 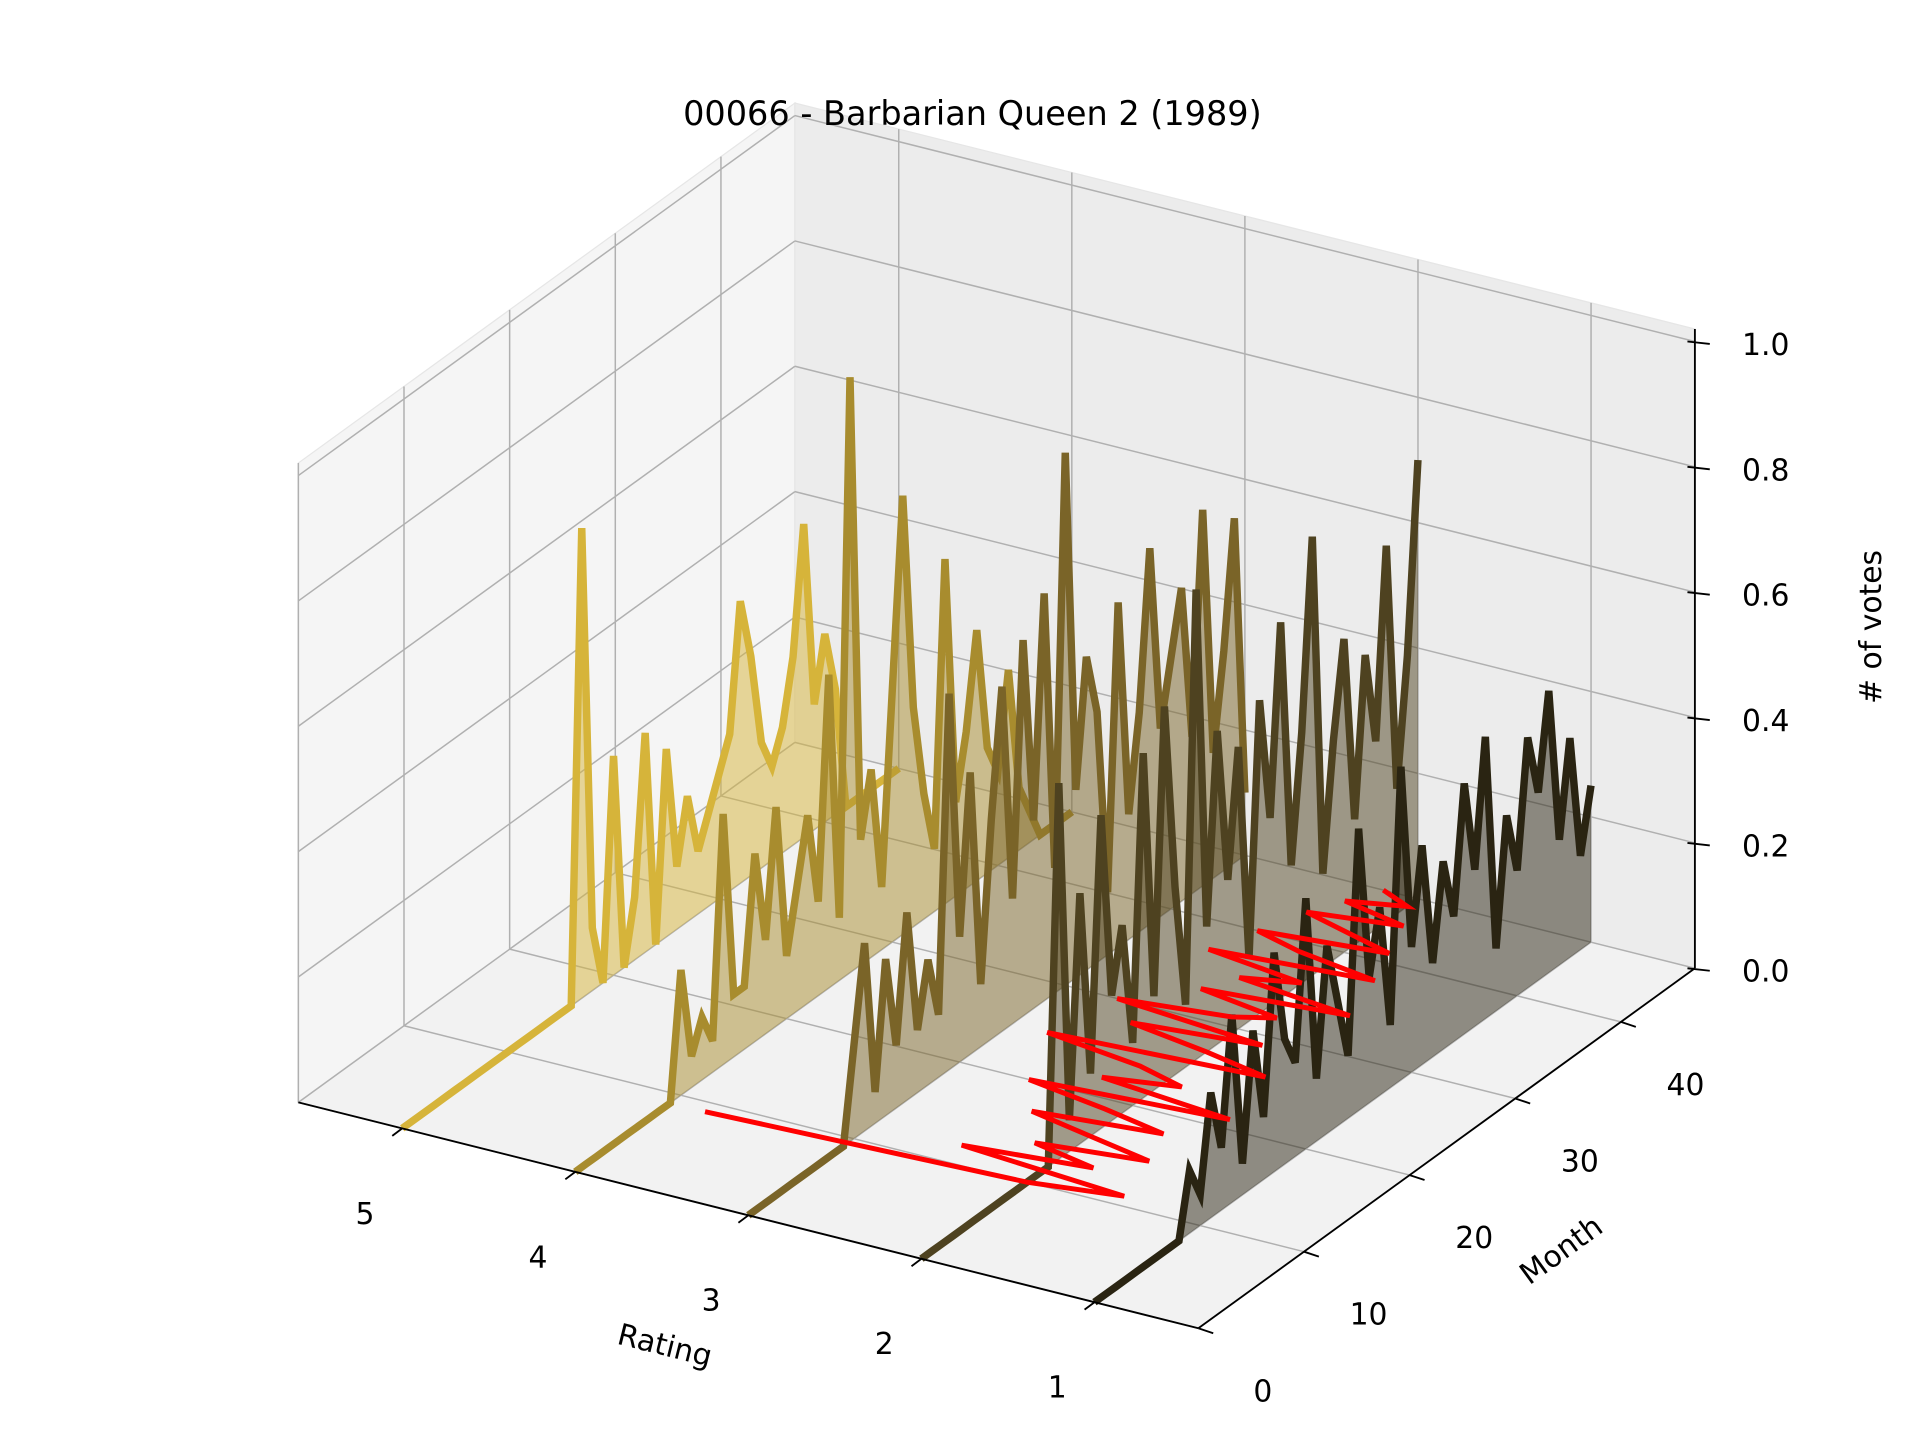 I want to click on y-axis, so click(x=1446, y=1148).